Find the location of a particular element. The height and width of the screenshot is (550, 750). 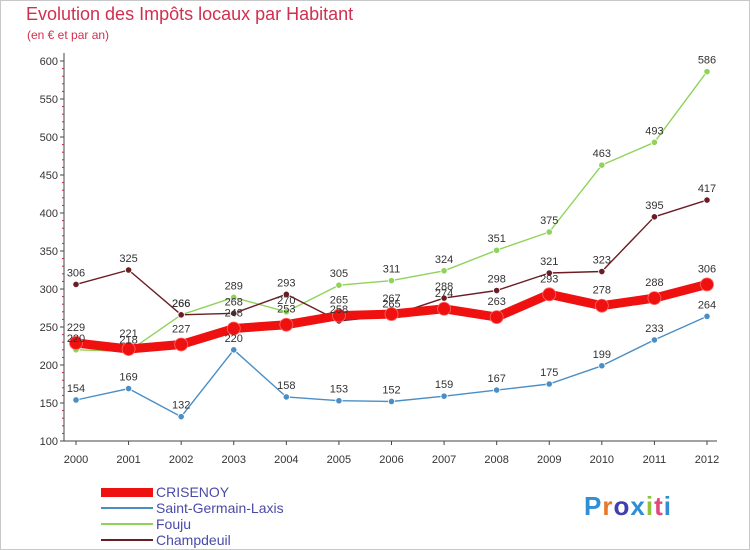

data-label-crisenoy: 227 is located at coordinates (181, 329).